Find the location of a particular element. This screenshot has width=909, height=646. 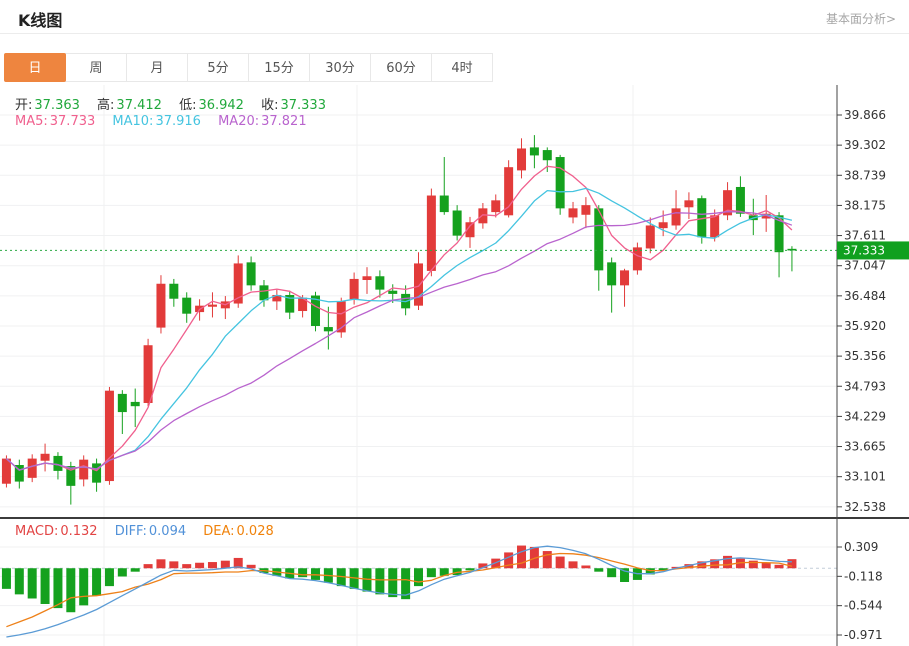

low-value: 36.942 is located at coordinates (221, 105).